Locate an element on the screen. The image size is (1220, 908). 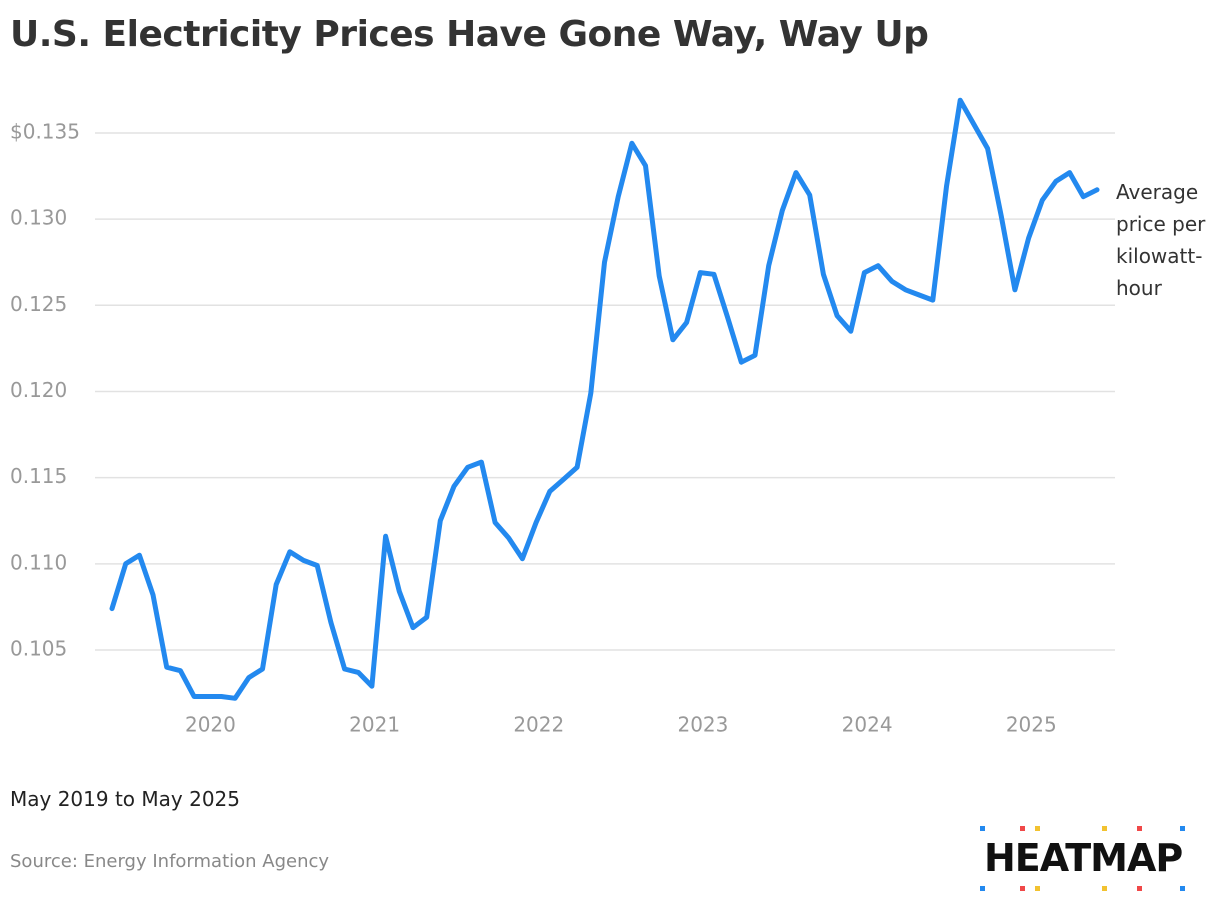
y-tick-label: 0.115 is located at coordinates (38, 476).